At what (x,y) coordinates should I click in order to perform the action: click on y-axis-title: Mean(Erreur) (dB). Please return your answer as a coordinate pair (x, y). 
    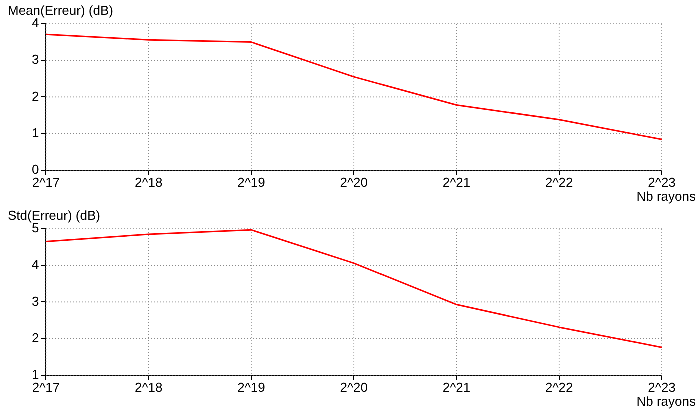
    Looking at the image, I should click on (61, 10).